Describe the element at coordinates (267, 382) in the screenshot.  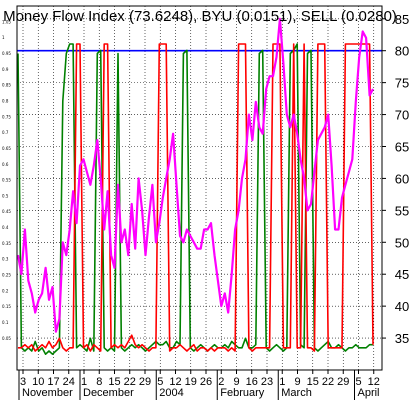
I see `x-tick-label: 23` at that location.